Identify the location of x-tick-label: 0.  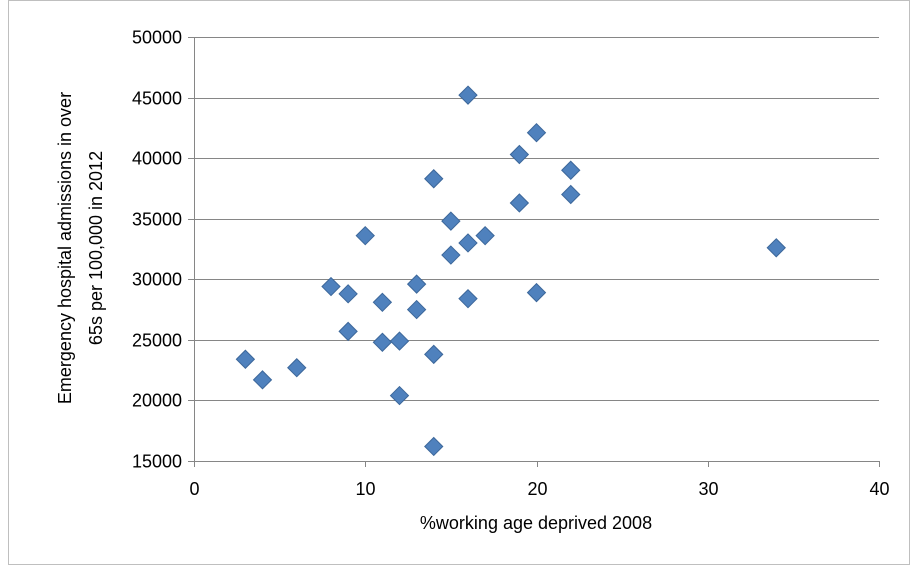
(194, 489).